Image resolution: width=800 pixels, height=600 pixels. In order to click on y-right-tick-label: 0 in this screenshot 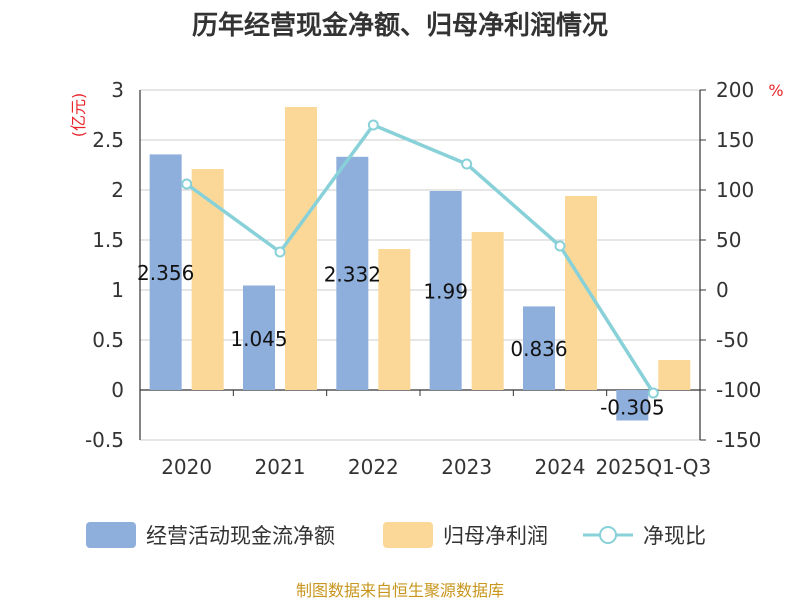, I will do `click(722, 290)`.